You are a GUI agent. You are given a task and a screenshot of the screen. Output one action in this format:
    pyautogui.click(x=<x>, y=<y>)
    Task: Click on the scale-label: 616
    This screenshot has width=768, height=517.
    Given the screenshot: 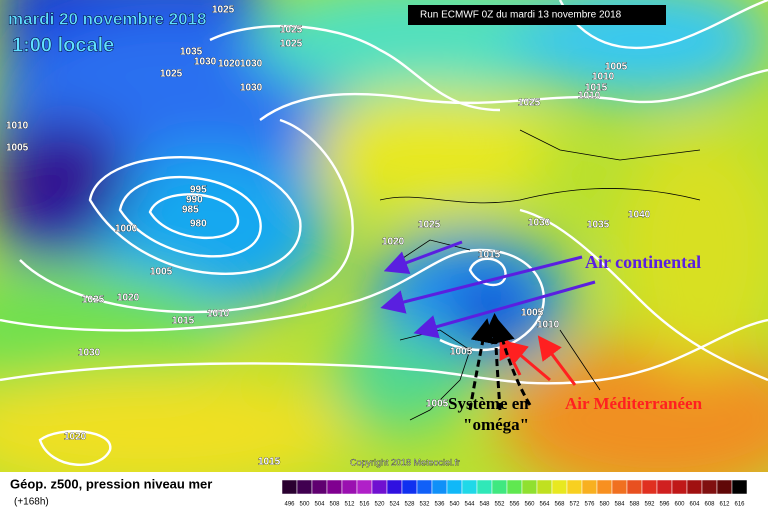 What is the action you would take?
    pyautogui.click(x=739, y=505)
    